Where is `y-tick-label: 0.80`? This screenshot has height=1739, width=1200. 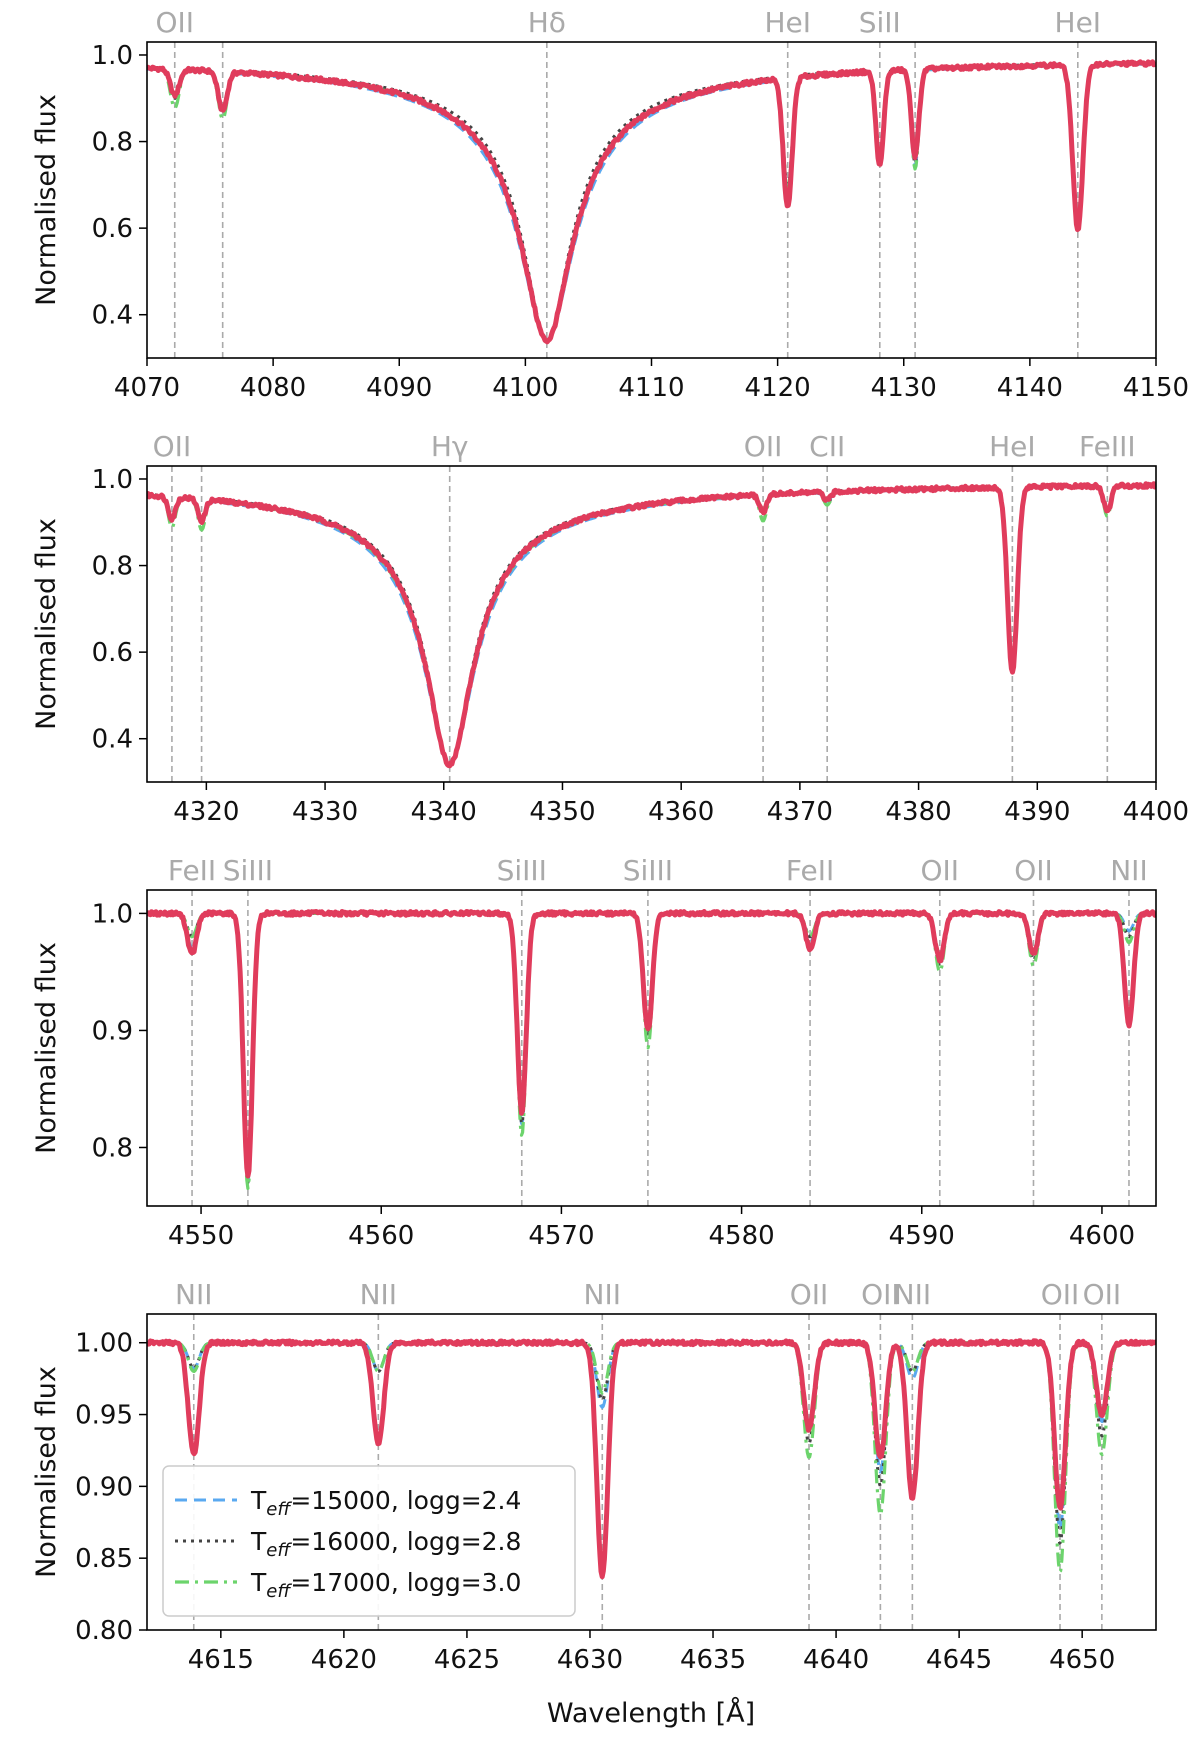
y-tick-label: 0.80 is located at coordinates (104, 1631).